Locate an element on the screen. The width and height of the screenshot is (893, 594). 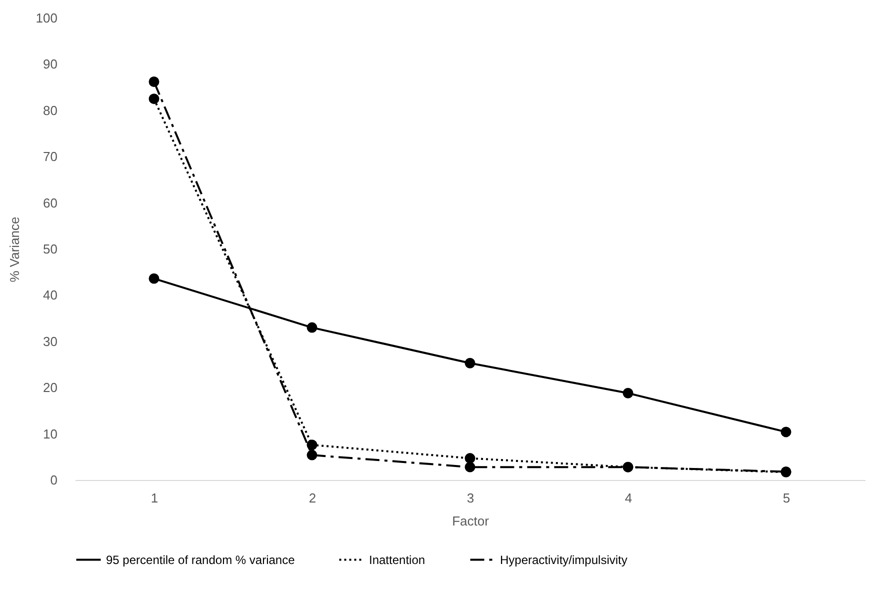
x-tick-label: 4 is located at coordinates (628, 498).